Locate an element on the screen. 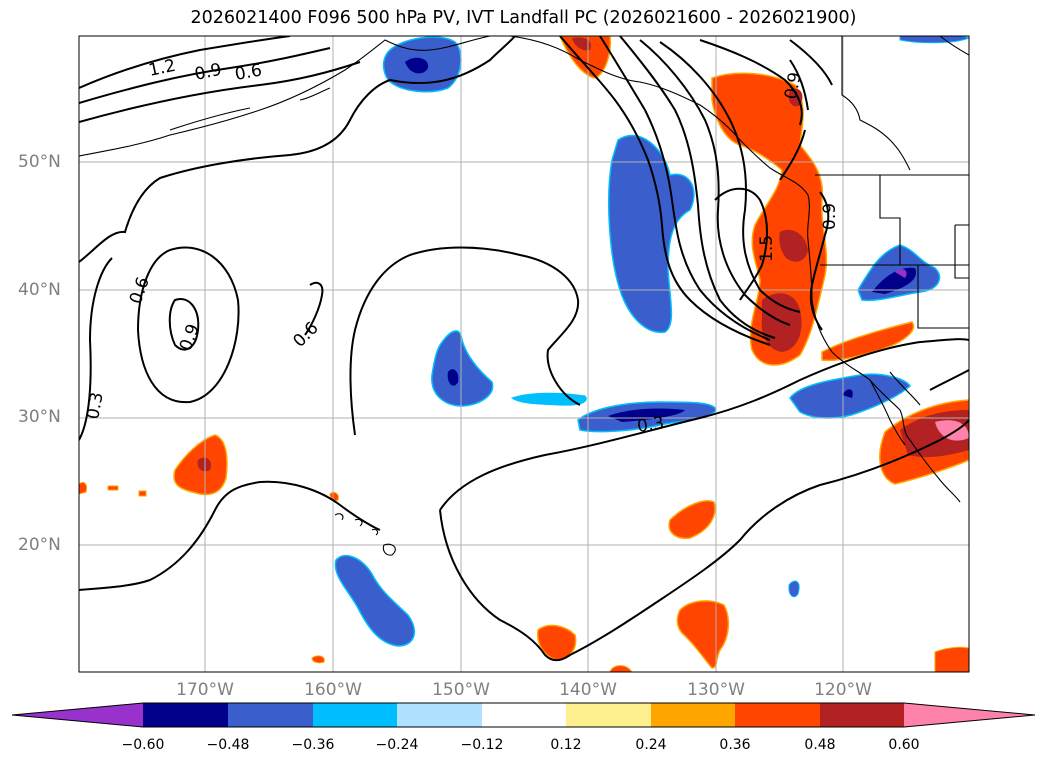  colorbar-tick: 0.12 is located at coordinates (566, 745).